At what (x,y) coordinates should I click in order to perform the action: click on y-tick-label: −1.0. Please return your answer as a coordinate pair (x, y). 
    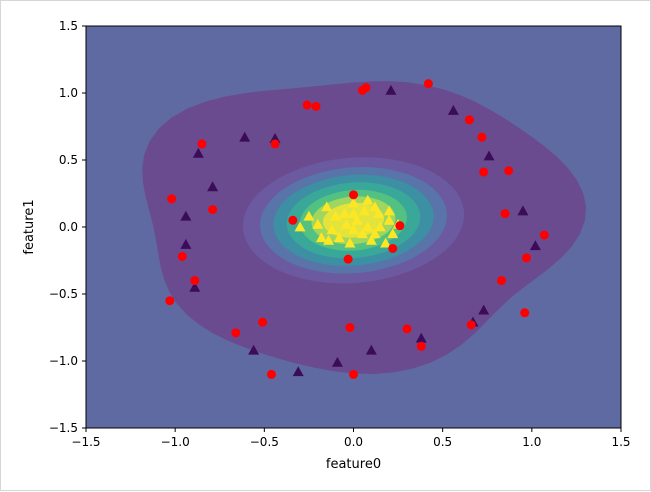
    Looking at the image, I should click on (63, 361).